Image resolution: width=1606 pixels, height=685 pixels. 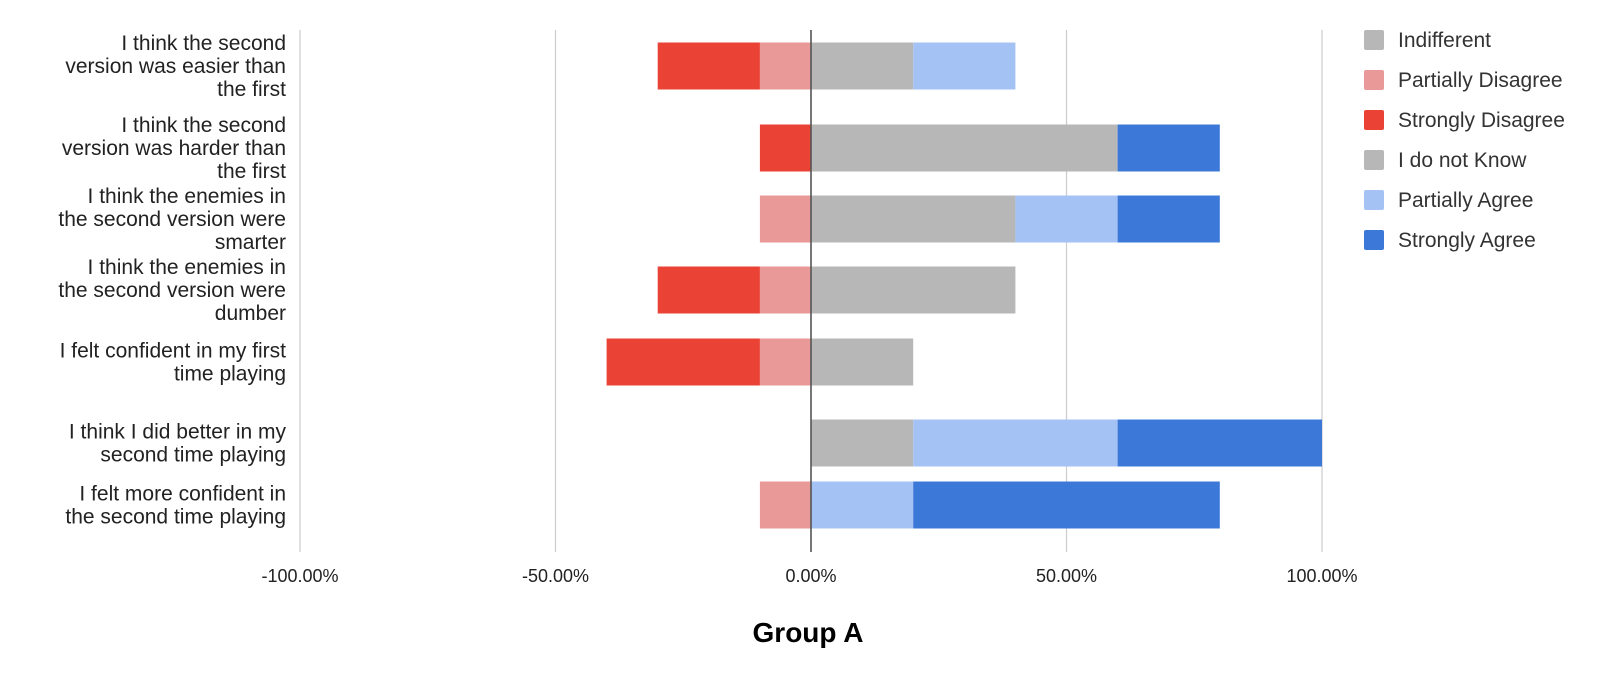 I want to click on category-label-line: time playing, so click(x=230, y=374).